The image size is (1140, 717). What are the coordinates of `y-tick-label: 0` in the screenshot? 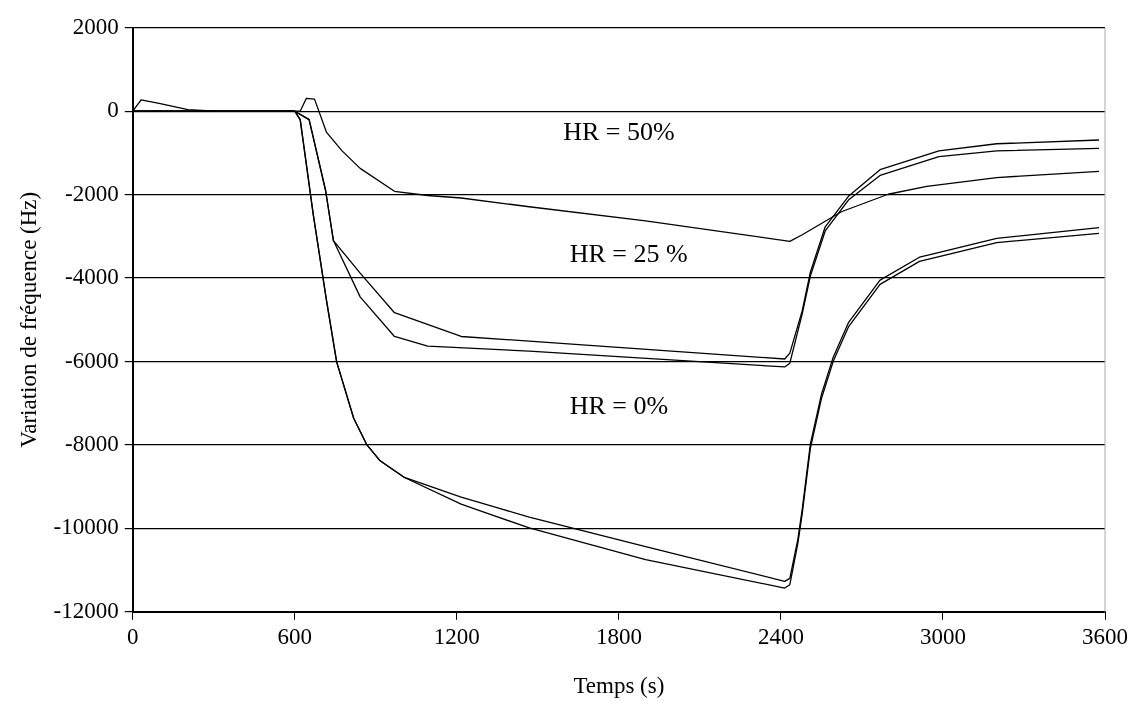 It's located at (113, 110).